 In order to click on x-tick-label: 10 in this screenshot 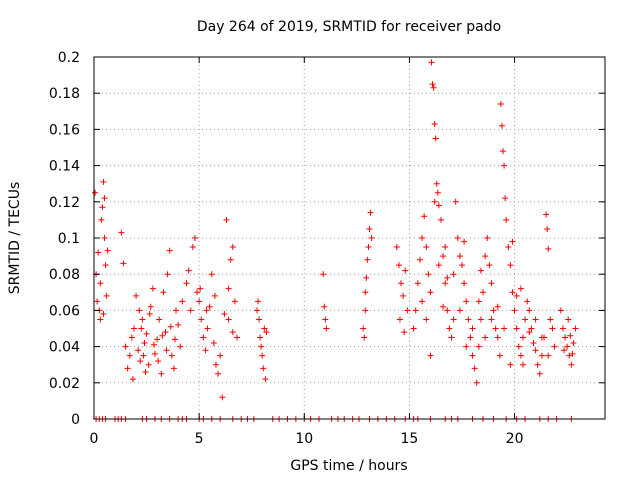, I will do `click(304, 439)`.